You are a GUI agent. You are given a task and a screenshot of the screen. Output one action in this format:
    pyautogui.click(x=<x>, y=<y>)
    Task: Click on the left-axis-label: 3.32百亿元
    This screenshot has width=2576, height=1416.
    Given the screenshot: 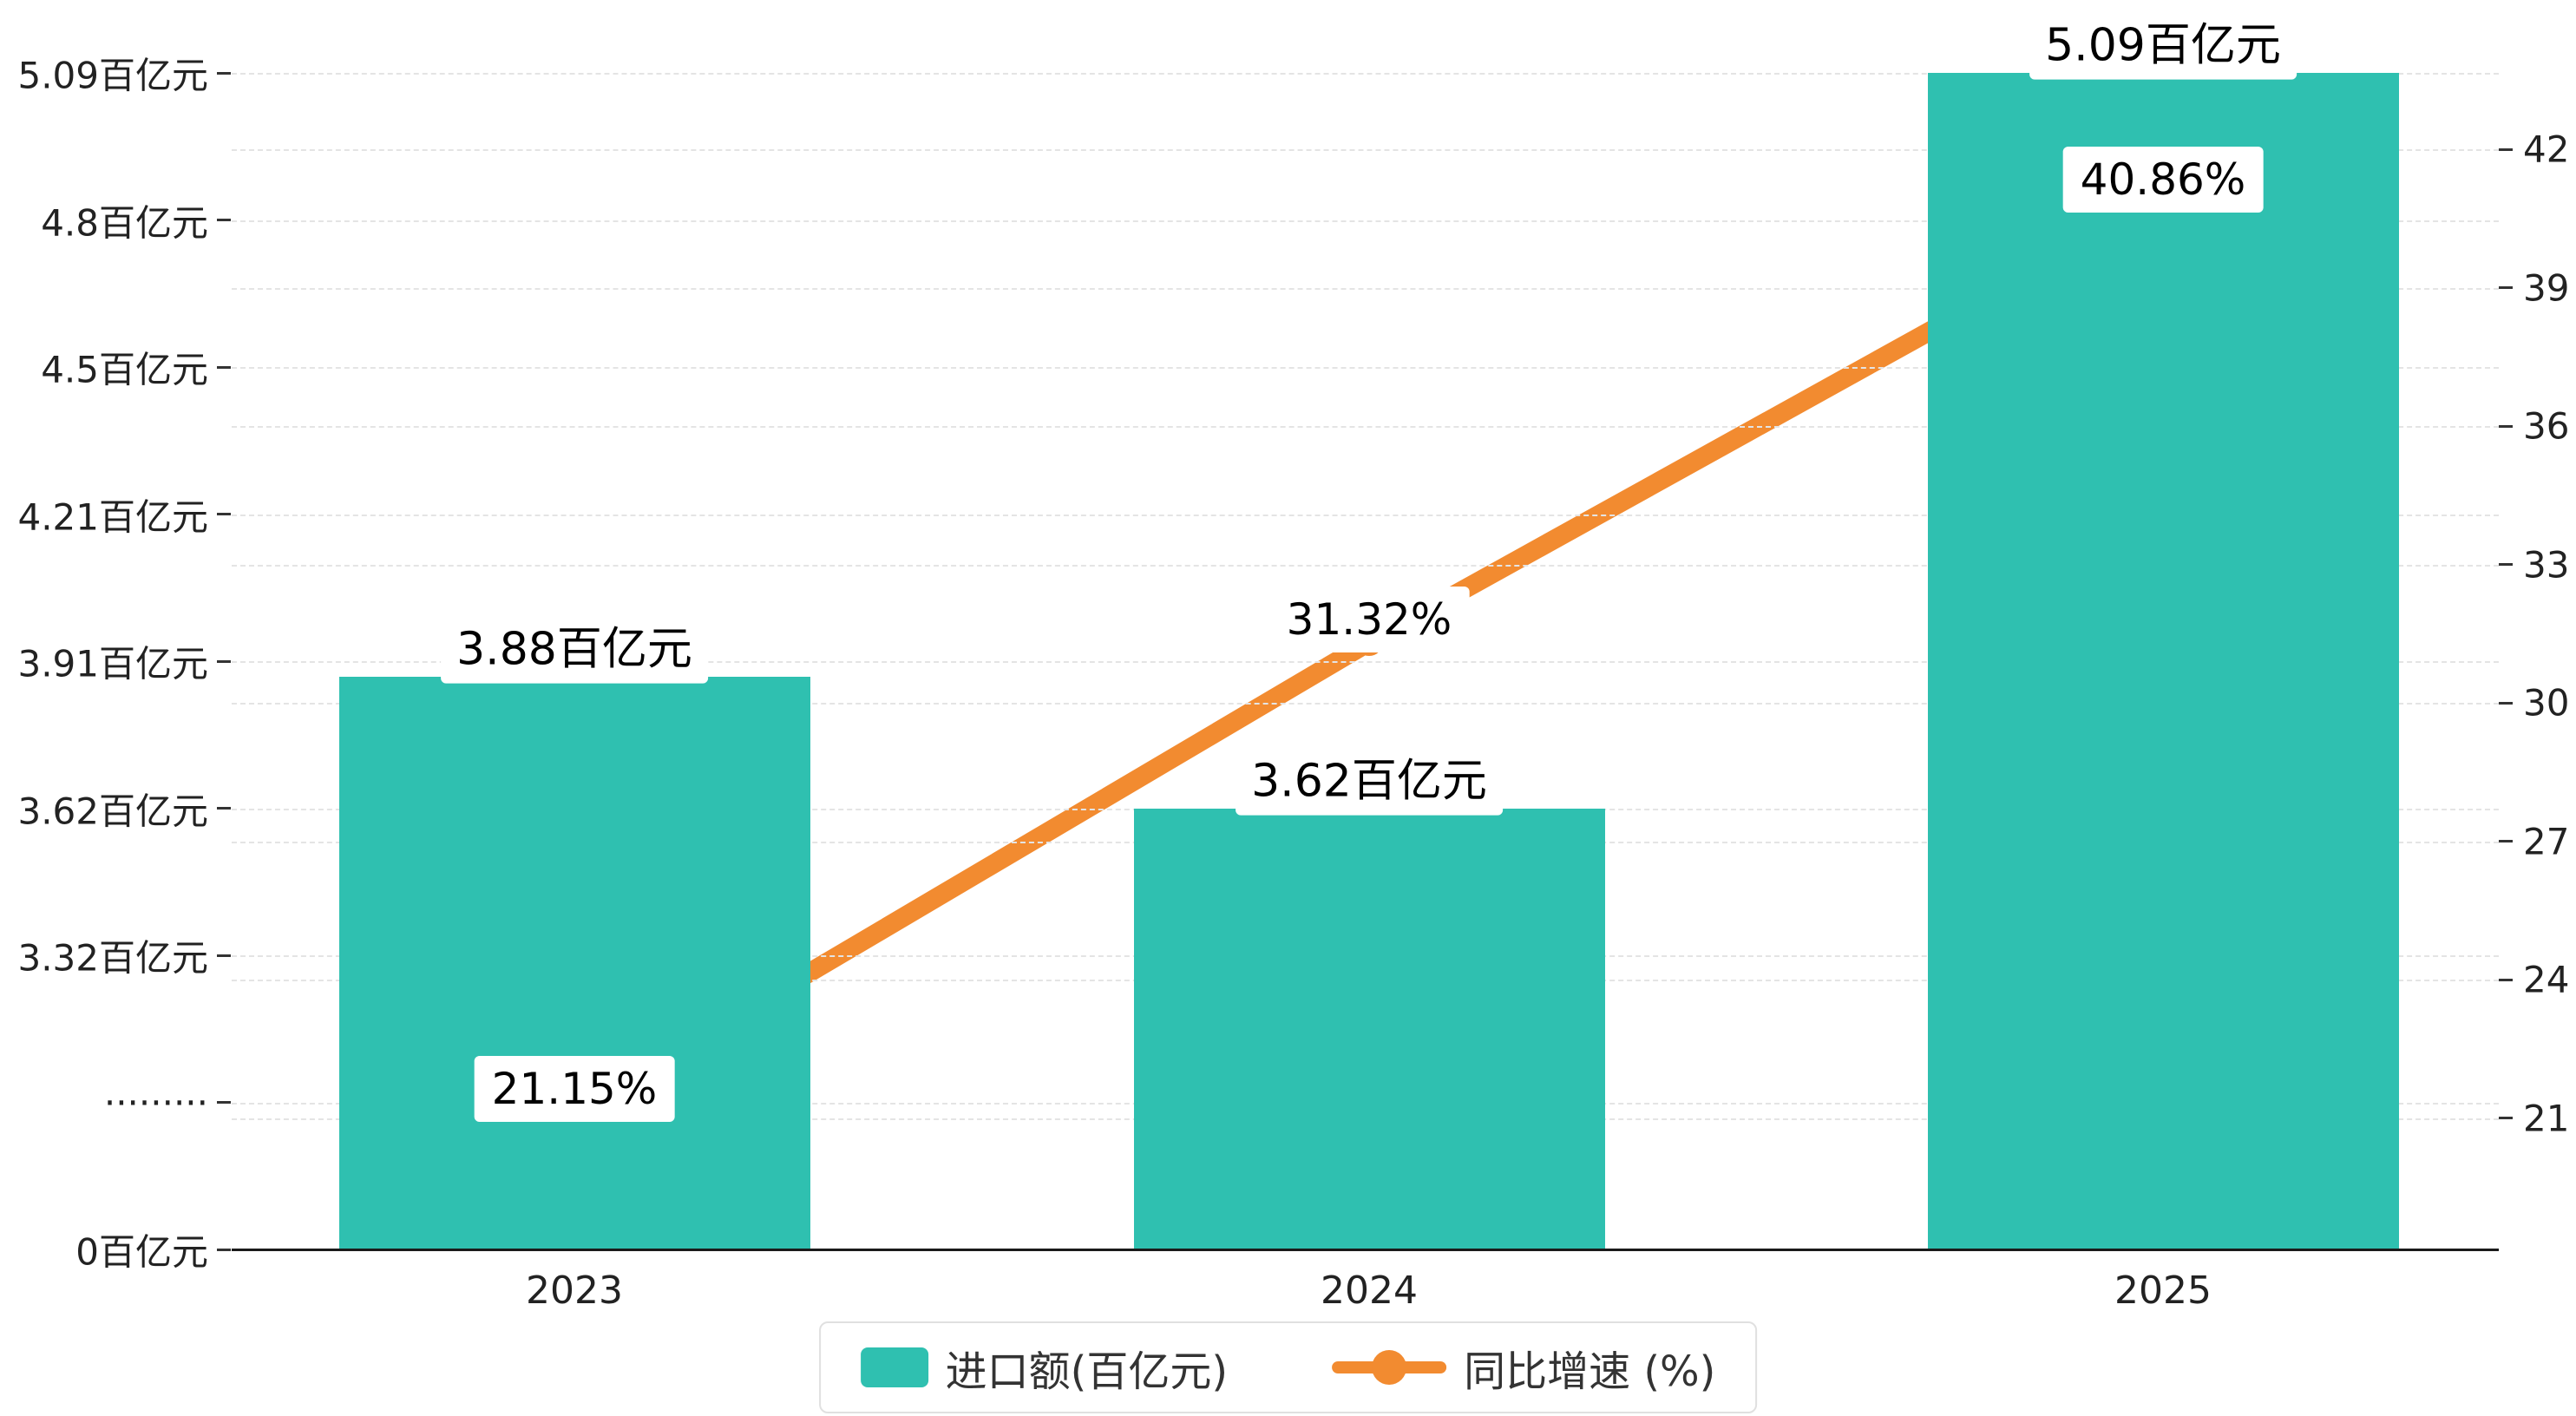 What is the action you would take?
    pyautogui.click(x=112, y=958)
    